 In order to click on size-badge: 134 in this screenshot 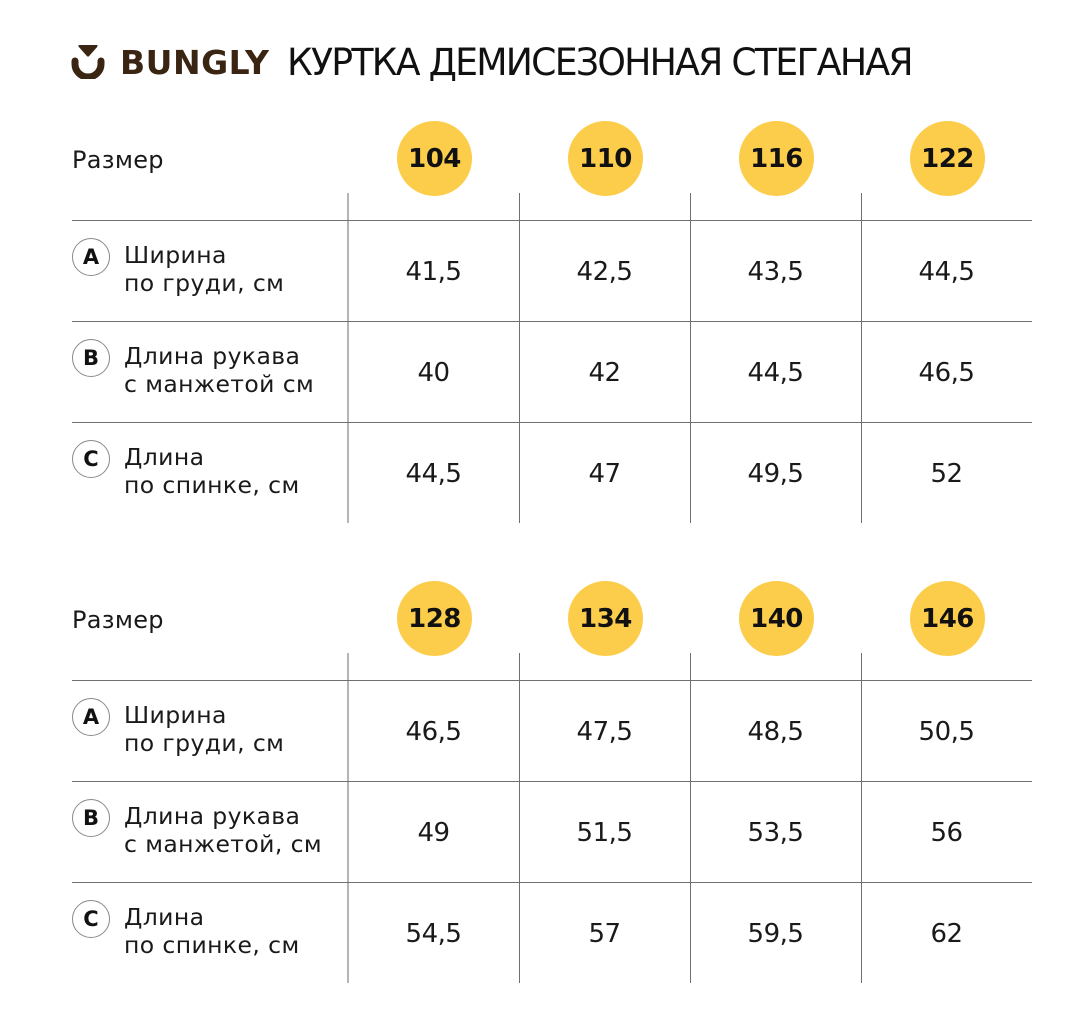, I will do `click(605, 618)`.